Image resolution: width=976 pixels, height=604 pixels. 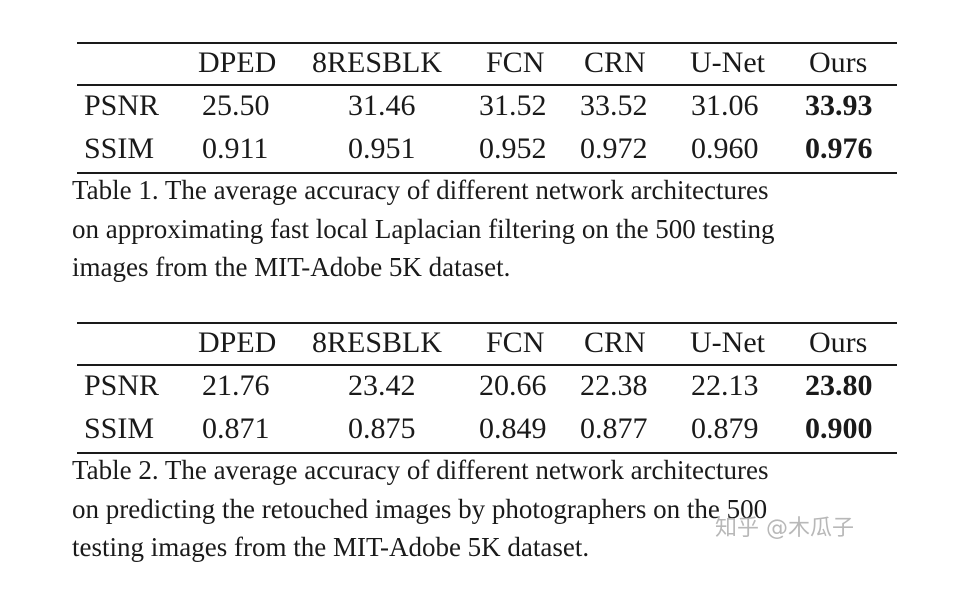 I want to click on table-row-psnr: PSNR 21.76 23.42 20.66 22.38 22.13 23.80, so click(x=487, y=386).